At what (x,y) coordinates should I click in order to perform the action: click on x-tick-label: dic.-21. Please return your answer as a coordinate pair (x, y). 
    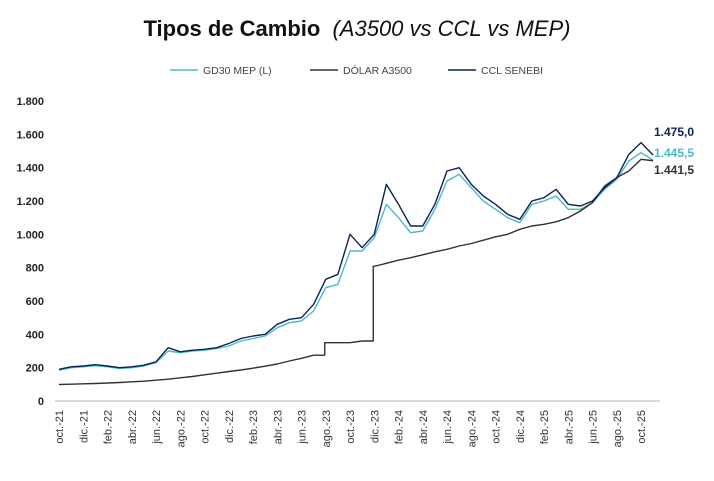
    Looking at the image, I should click on (84, 426).